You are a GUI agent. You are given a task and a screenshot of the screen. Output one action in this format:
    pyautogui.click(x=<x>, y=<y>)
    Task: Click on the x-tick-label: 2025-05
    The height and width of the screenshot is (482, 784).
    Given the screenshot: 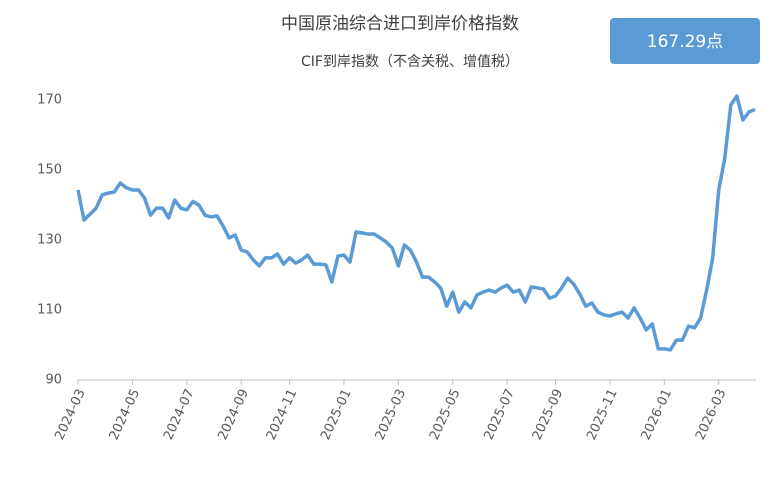 What is the action you would take?
    pyautogui.click(x=445, y=415)
    